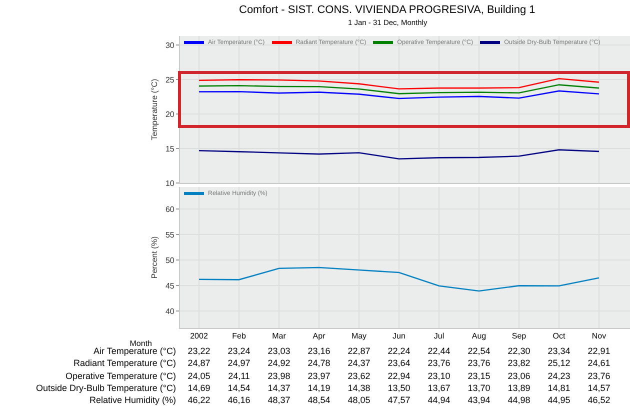 The image size is (630, 406). I want to click on data-label: 24,05, so click(199, 375).